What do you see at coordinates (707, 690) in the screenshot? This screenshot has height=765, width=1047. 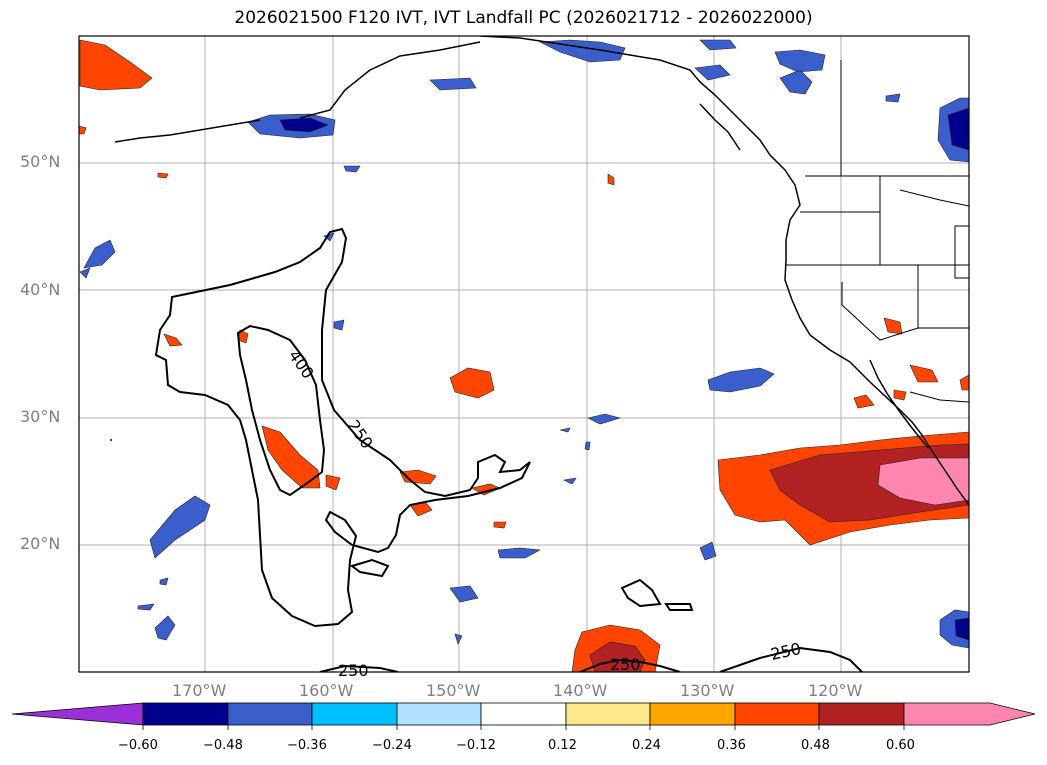 I see `lon-label: 130°W` at bounding box center [707, 690].